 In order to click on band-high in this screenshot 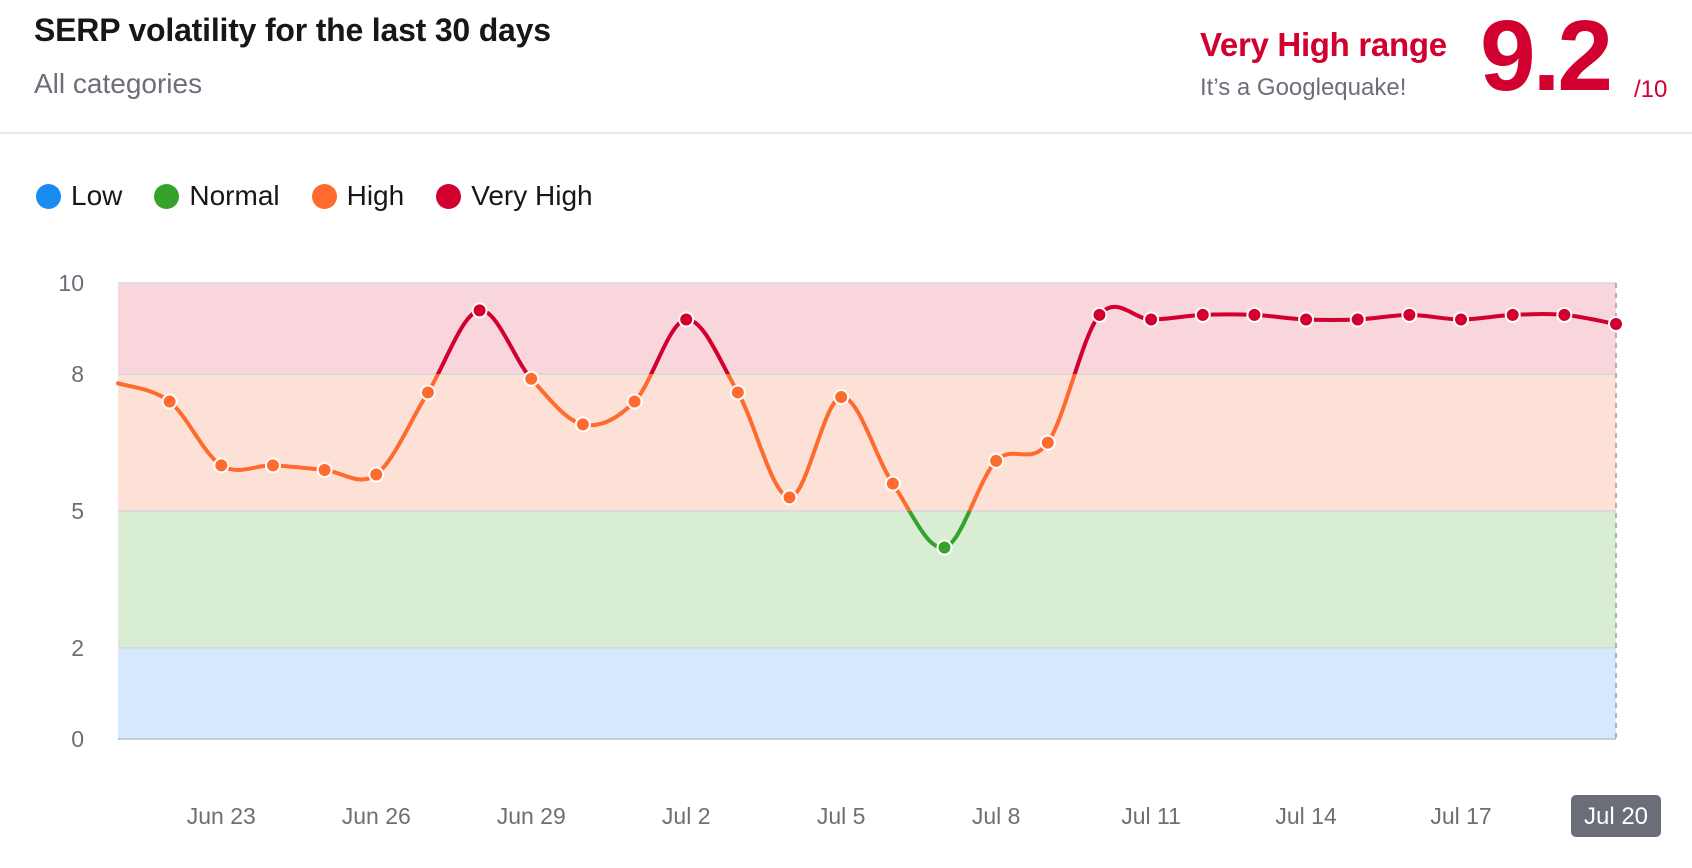, I will do `click(867, 442)`.